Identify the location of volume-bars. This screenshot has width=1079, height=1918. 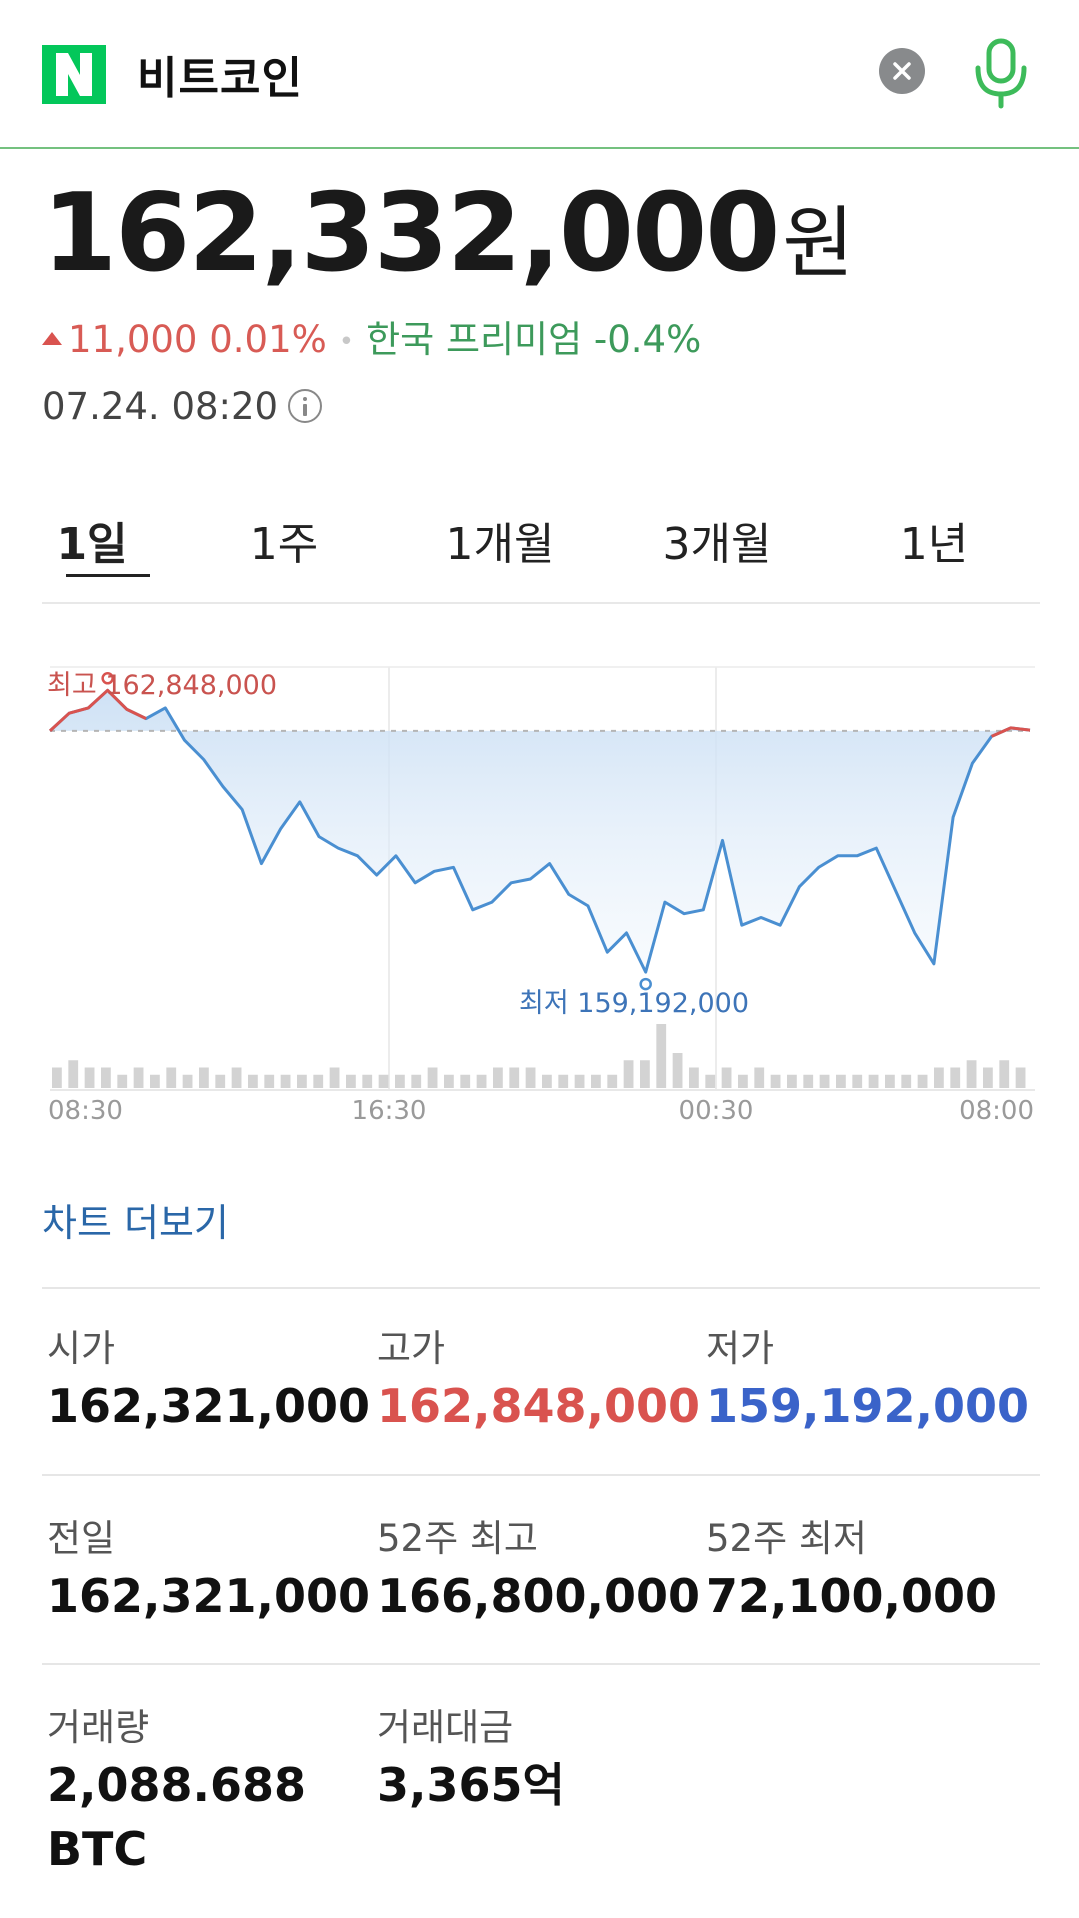
(539, 1056).